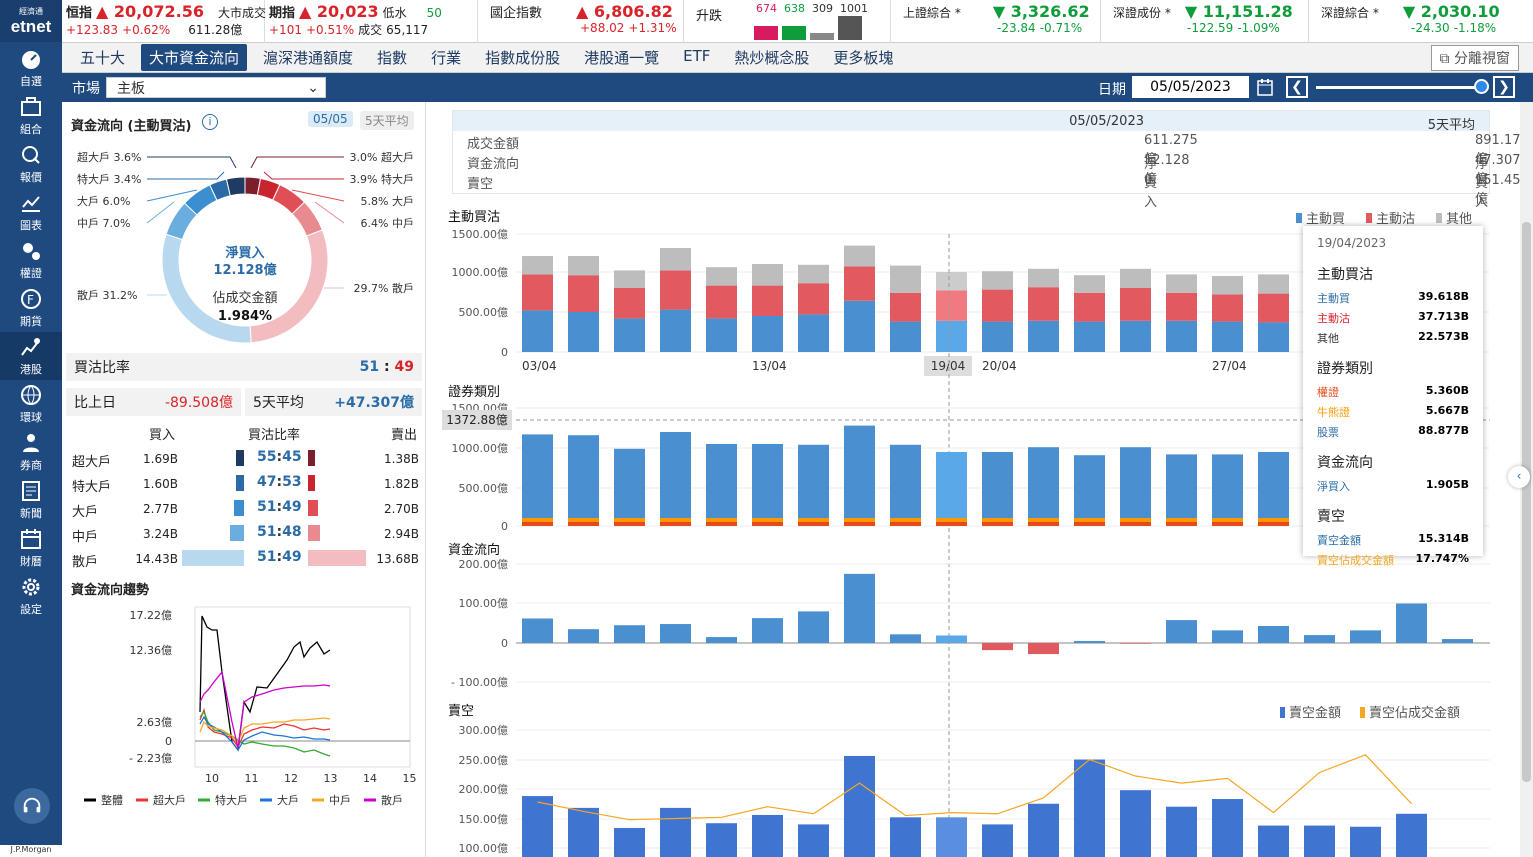  Describe the element at coordinates (164, 21) in the screenshot. I see `ticker-hsi: 恒指 ▲ 20,072.56 大市成交 +123.83 +0.62% 611.28億` at that location.